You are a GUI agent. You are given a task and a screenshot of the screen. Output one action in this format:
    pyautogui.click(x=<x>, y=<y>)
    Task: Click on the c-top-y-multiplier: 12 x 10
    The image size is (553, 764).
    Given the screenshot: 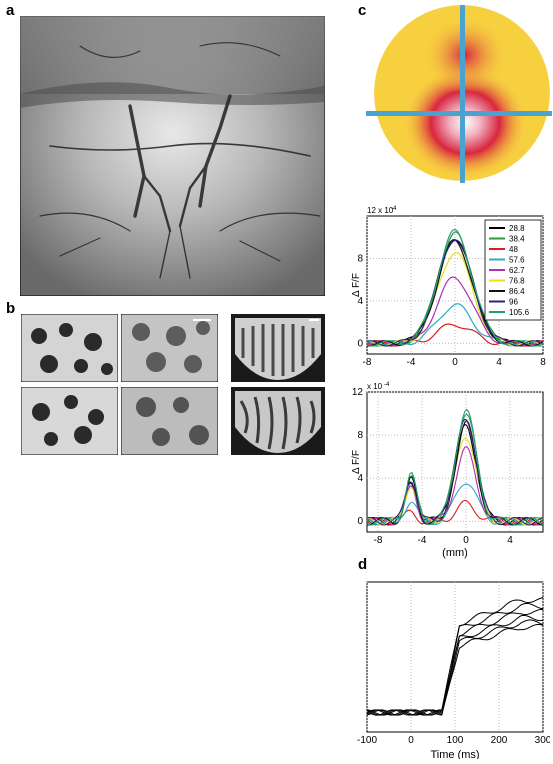 What is the action you would take?
    pyautogui.click(x=380, y=210)
    